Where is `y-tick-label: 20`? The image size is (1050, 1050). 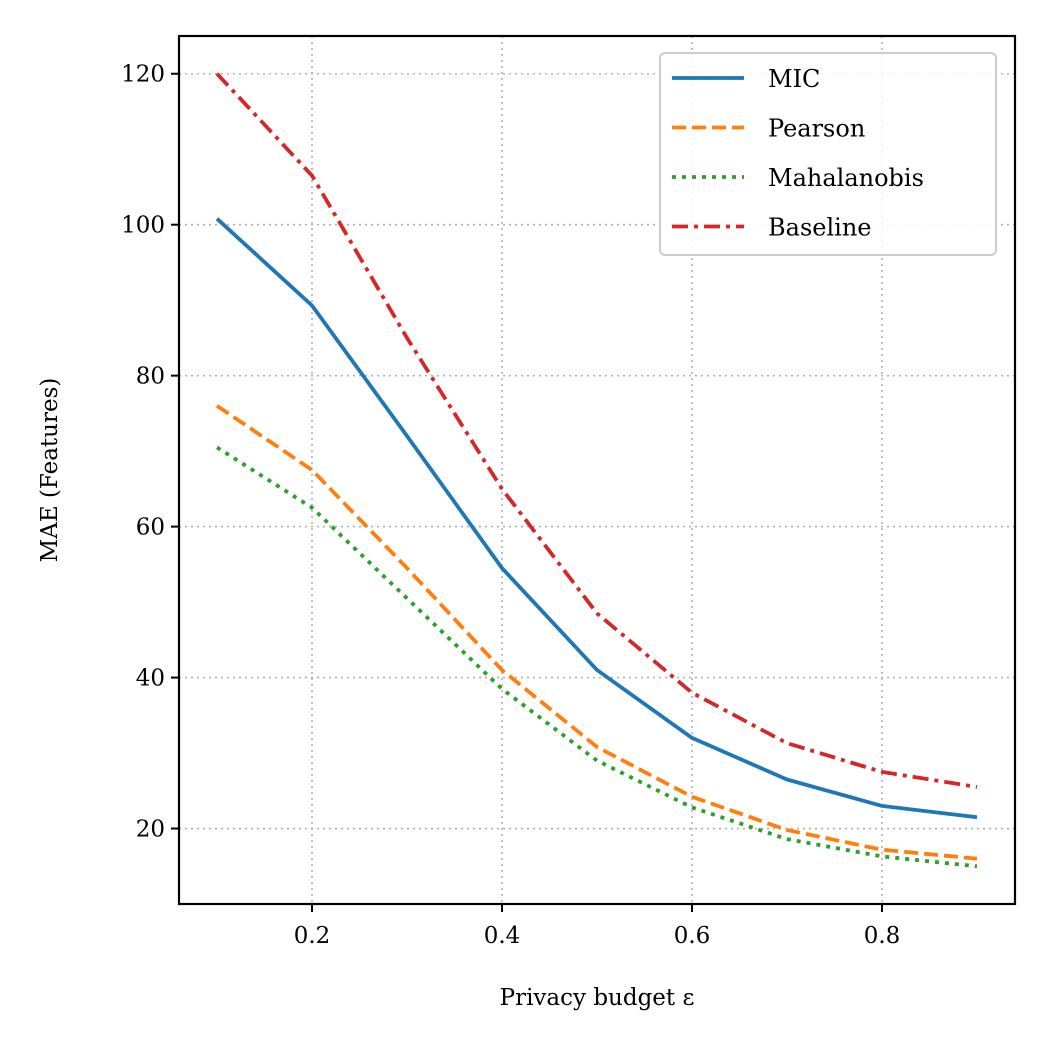 y-tick-label: 20 is located at coordinates (150, 830).